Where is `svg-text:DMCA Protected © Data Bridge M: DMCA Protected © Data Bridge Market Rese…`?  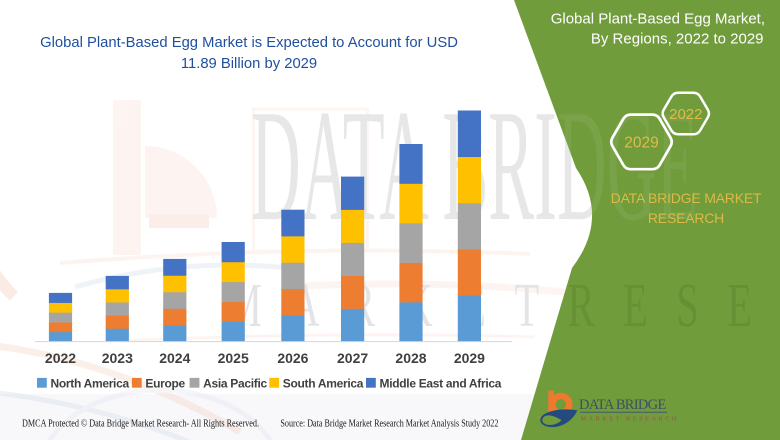
svg-text:DMCA Protected © Data Bridge M: DMCA Protected © Data Bridge Market Rese… is located at coordinates (140, 423).